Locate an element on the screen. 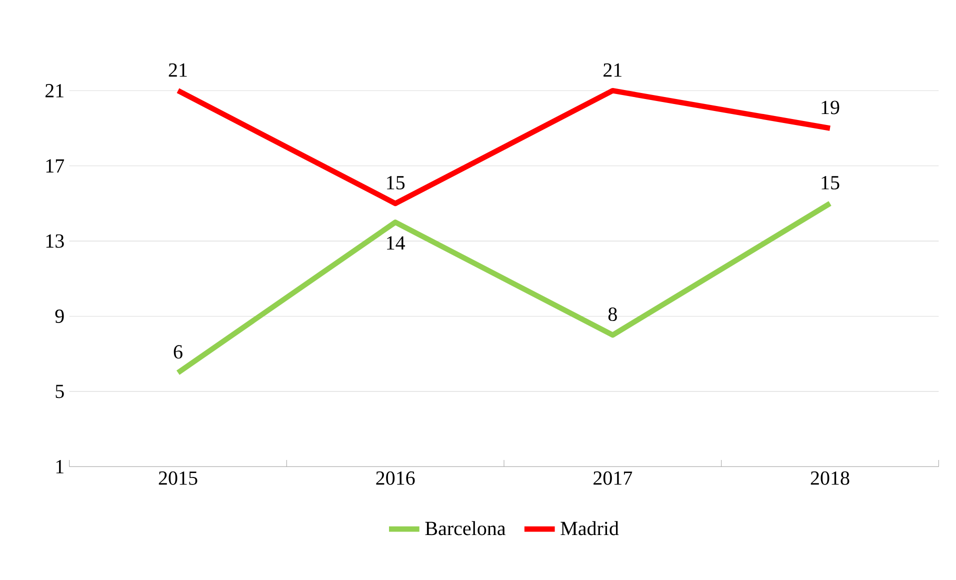 Image resolution: width=956 pixels, height=580 pixels. y-tick-label: 5 is located at coordinates (60, 391).